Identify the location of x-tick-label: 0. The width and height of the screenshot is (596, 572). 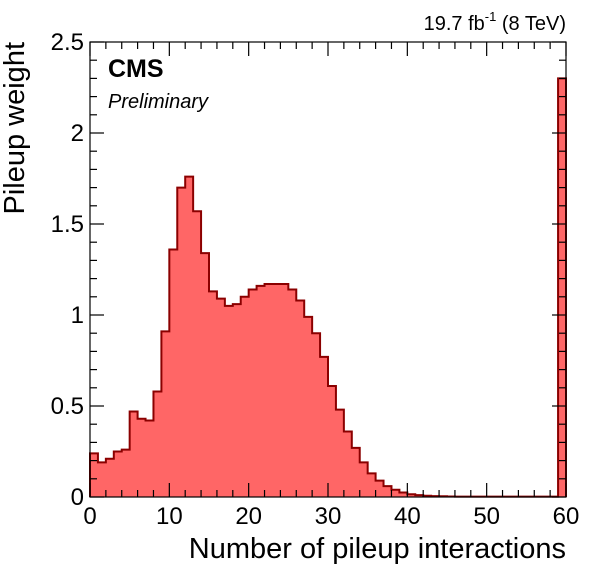
(89, 516).